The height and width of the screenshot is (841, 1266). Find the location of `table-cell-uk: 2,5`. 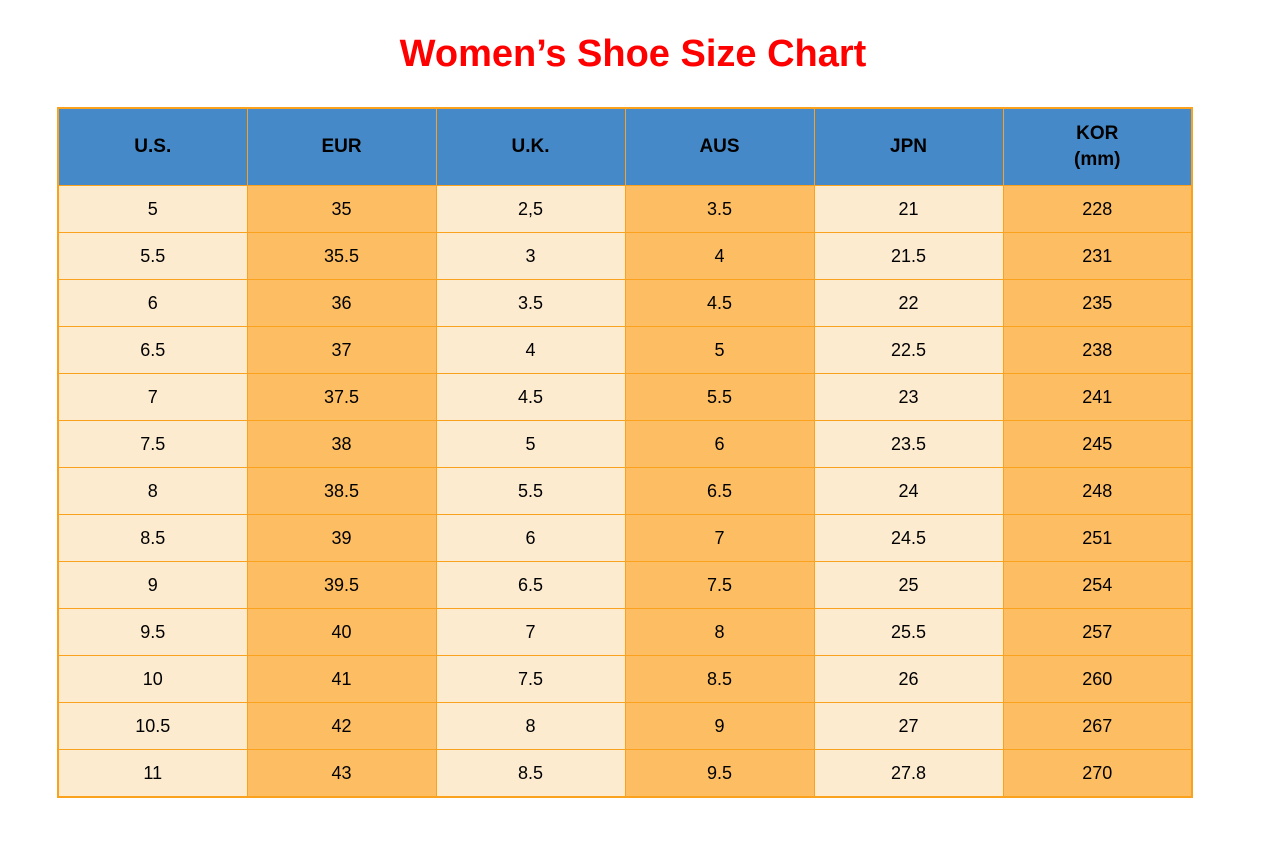

table-cell-uk: 2,5 is located at coordinates (530, 209).